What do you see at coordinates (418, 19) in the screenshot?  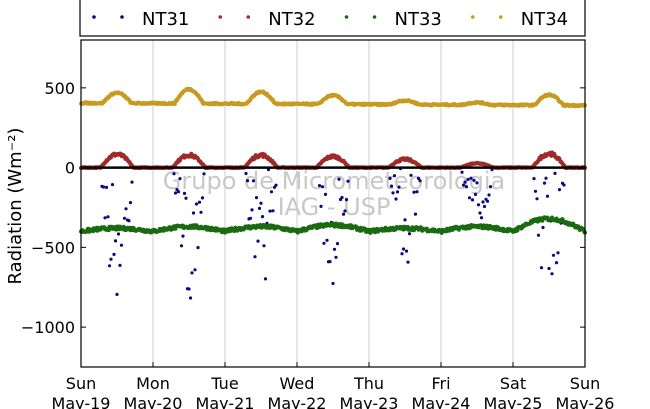 I see `legend-label: NT33` at bounding box center [418, 19].